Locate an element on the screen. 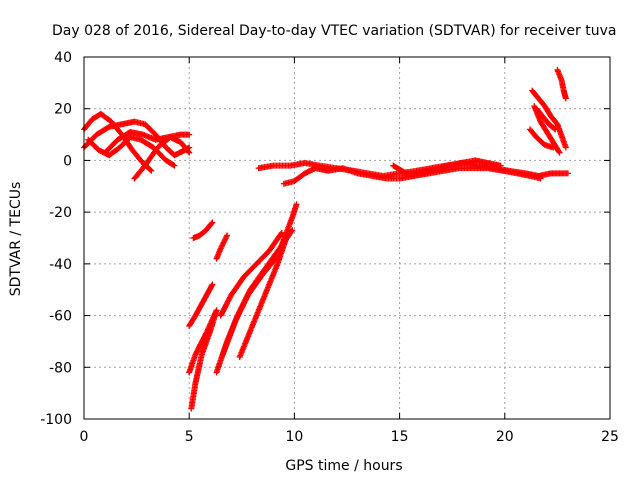 The image size is (640, 480). x-tick-label: 10 is located at coordinates (294, 437).